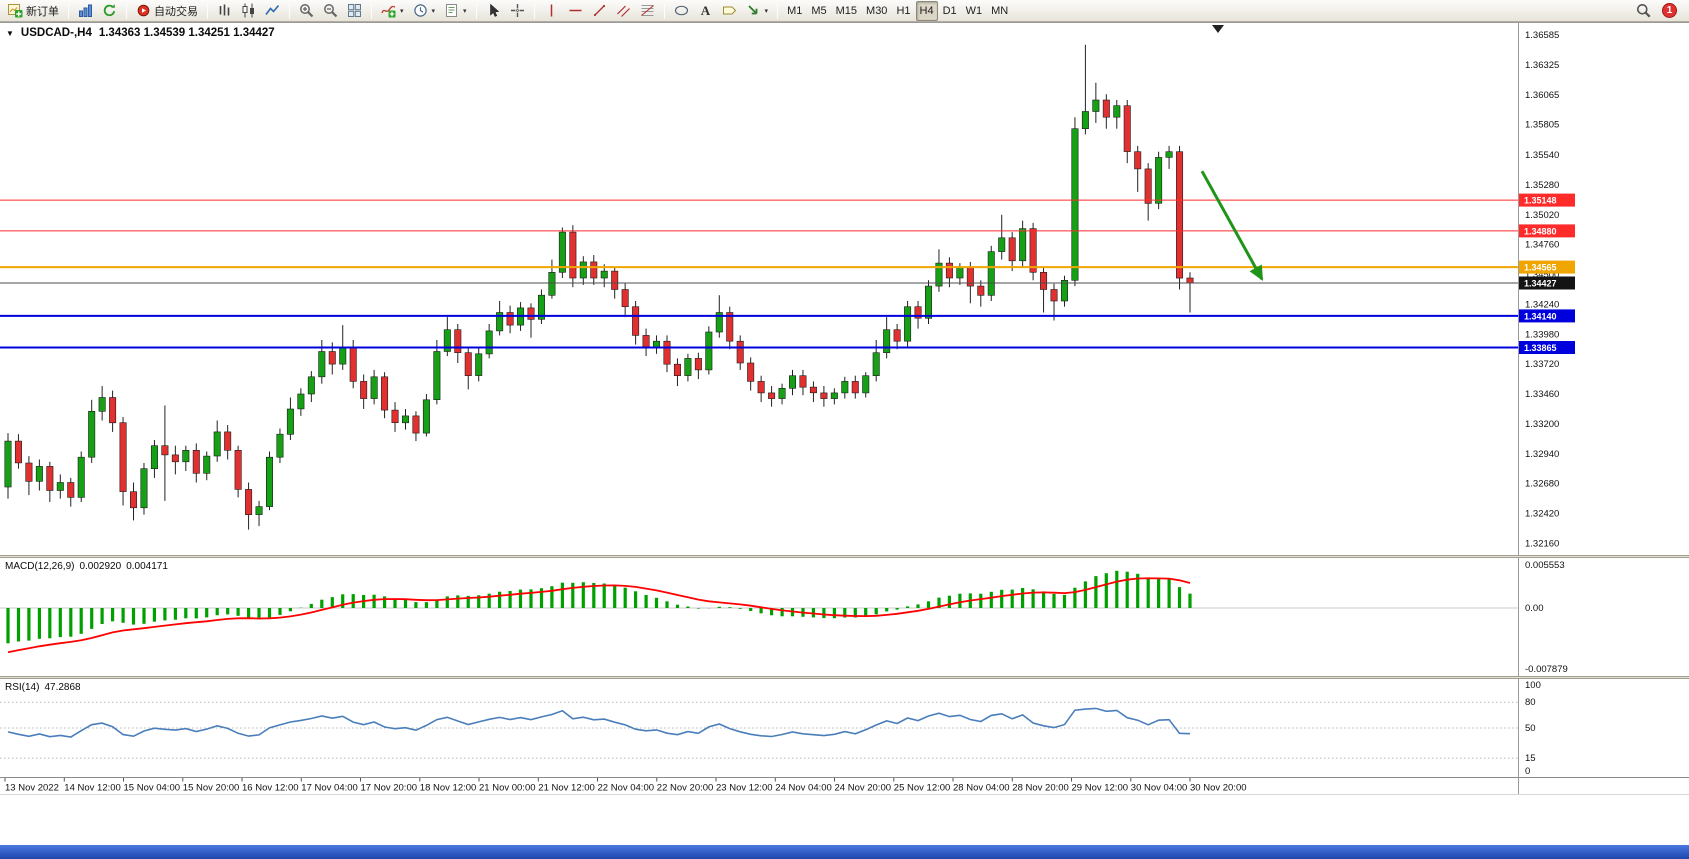 This screenshot has width=1689, height=859. What do you see at coordinates (1540, 316) in the screenshot?
I see `svg-text: 1.34140` at bounding box center [1540, 316].